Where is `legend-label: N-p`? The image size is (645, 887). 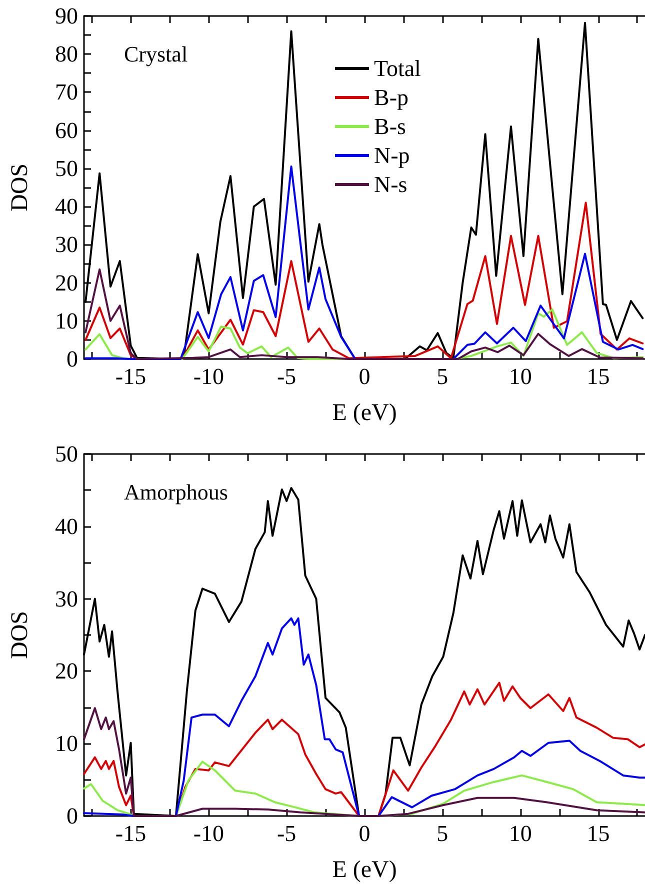
legend-label: N-p is located at coordinates (392, 155).